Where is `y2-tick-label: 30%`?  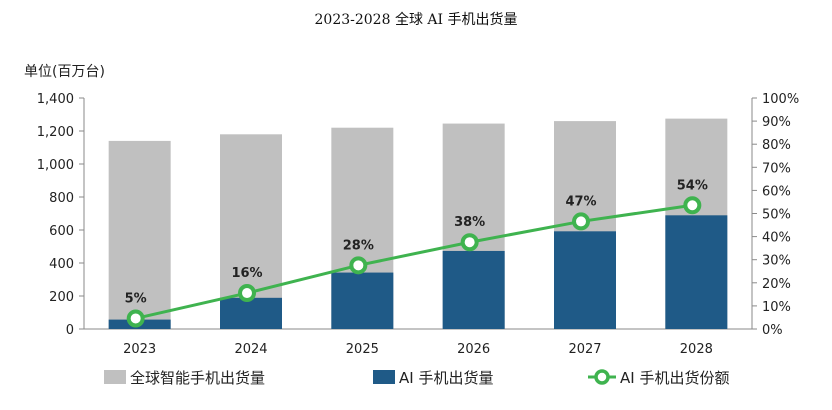
y2-tick-label: 30% is located at coordinates (776, 261).